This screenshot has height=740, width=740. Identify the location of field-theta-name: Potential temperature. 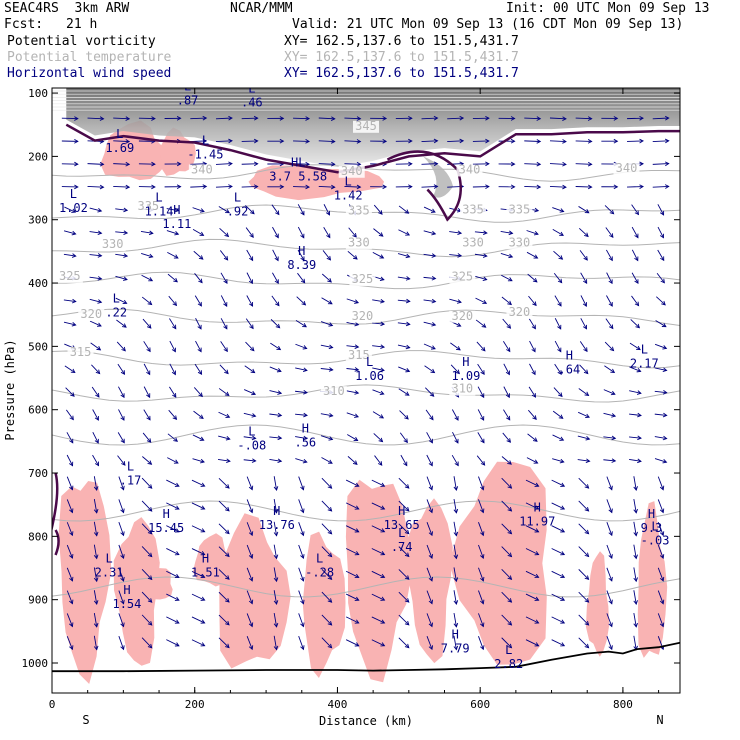
(89, 57).